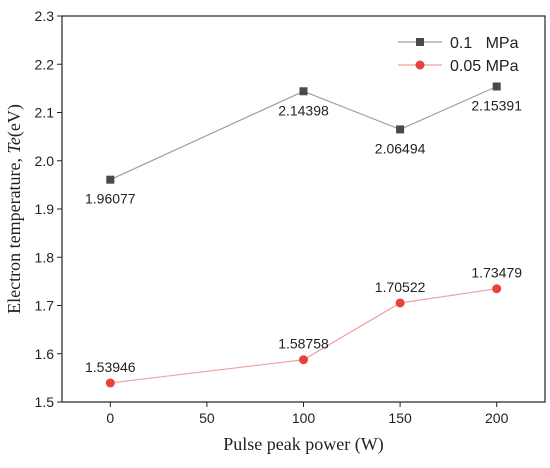 The height and width of the screenshot is (468, 550). What do you see at coordinates (303, 444) in the screenshot?
I see `x-axis-title: Pulse peak power (W)` at bounding box center [303, 444].